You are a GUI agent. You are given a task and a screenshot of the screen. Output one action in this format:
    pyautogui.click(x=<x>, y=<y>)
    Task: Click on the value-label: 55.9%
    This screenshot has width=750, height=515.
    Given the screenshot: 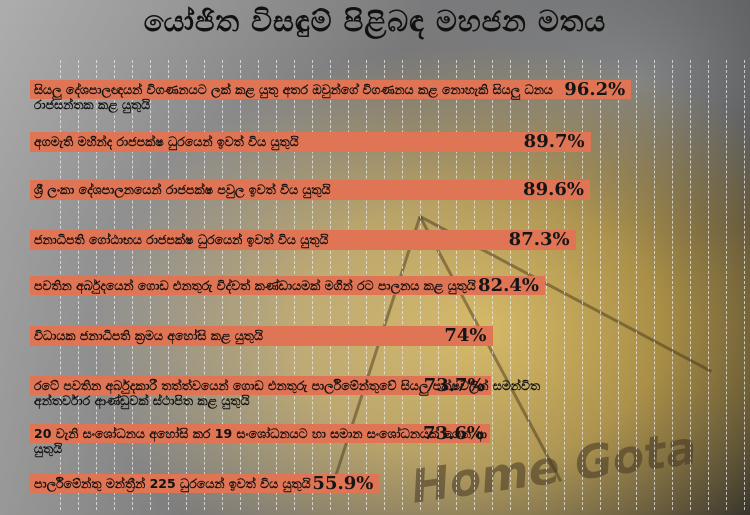 What is the action you would take?
    pyautogui.click(x=343, y=483)
    